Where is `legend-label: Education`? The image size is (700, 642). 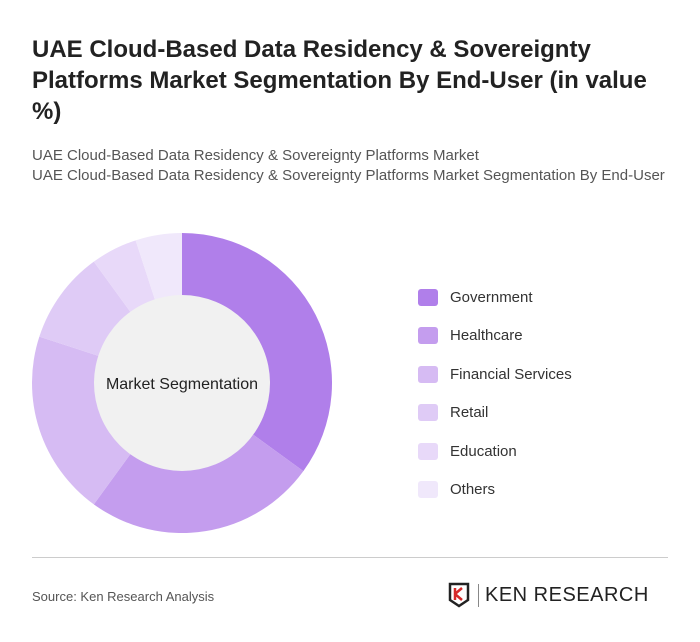
legend-label: Education is located at coordinates (483, 451).